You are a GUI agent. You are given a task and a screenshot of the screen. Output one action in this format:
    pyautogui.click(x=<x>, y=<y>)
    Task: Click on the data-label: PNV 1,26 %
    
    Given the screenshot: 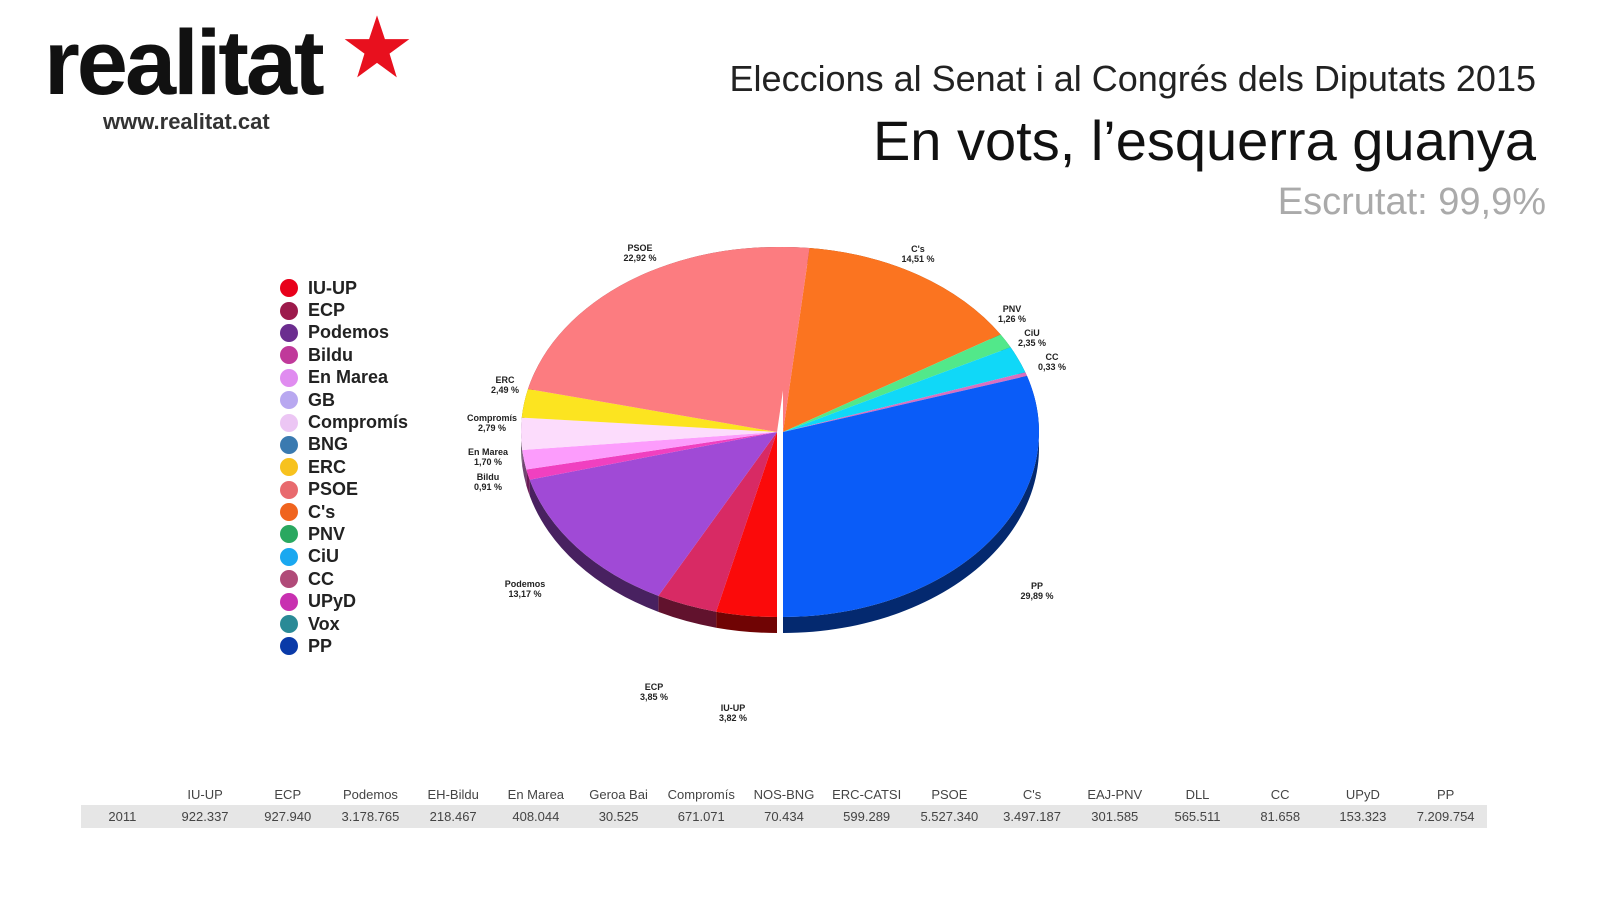 What is the action you would take?
    pyautogui.click(x=1012, y=314)
    